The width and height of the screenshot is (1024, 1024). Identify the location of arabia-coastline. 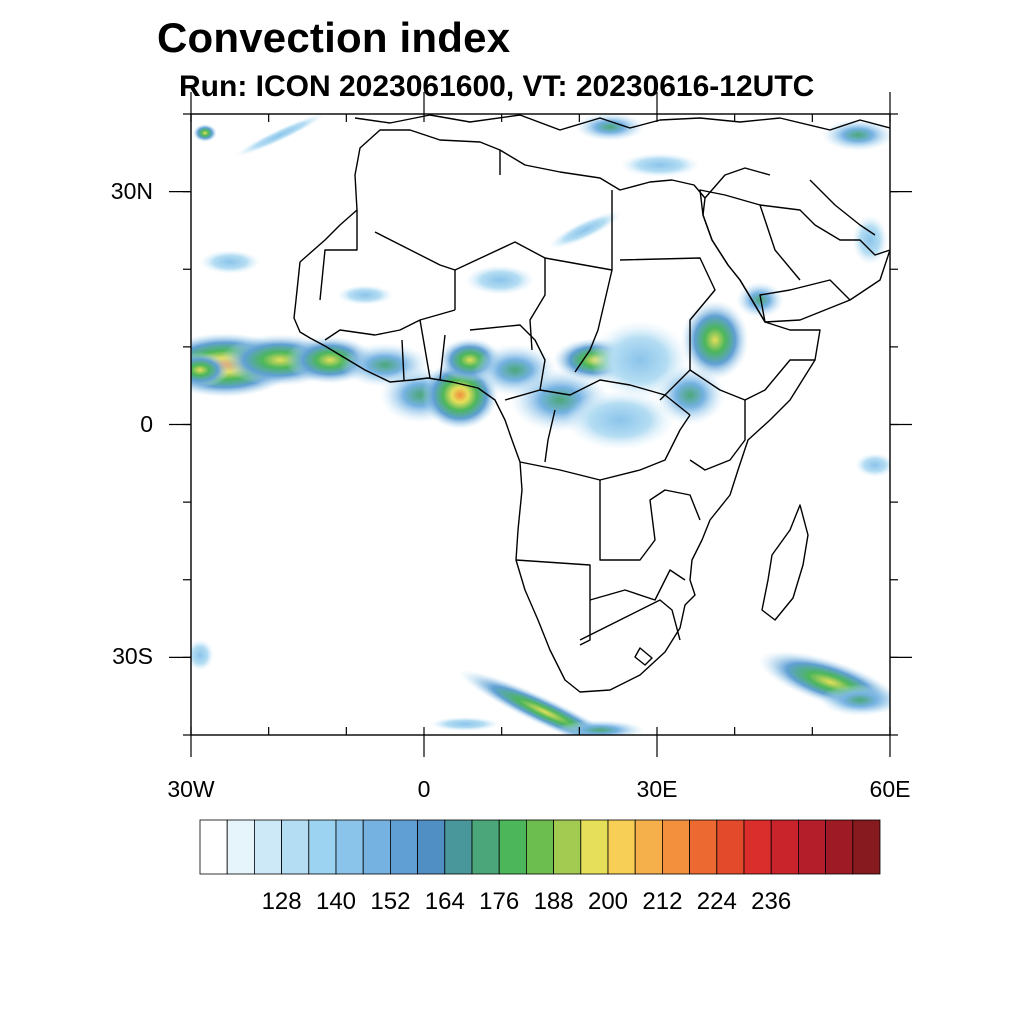
(794, 256).